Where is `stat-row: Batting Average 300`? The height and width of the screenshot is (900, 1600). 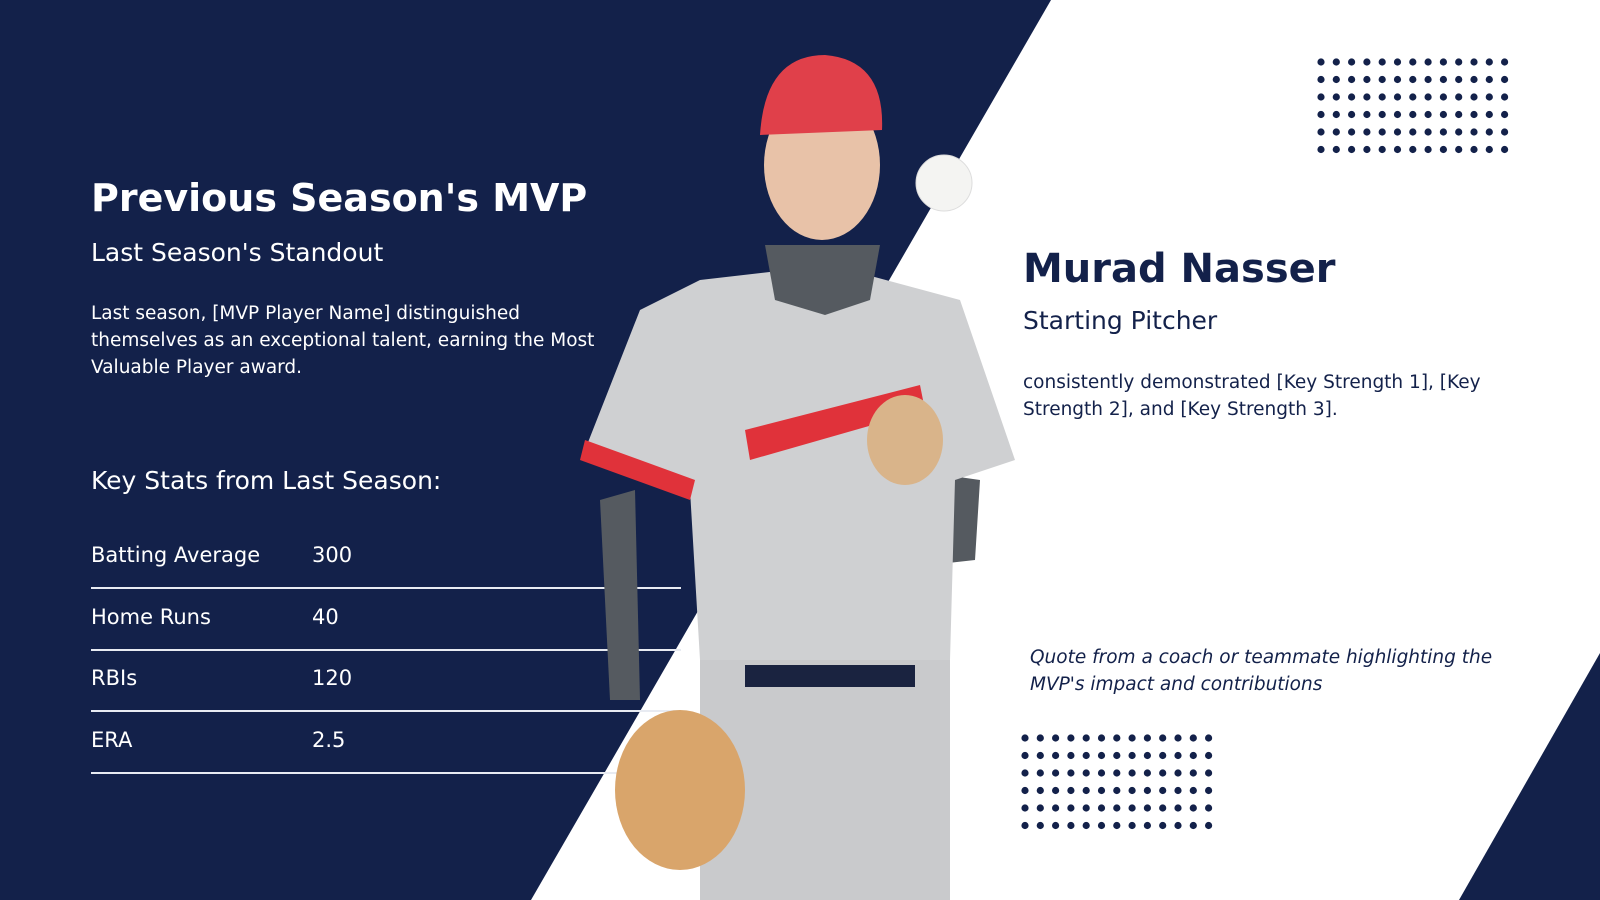
stat-row: Batting Average 300 is located at coordinates (386, 558).